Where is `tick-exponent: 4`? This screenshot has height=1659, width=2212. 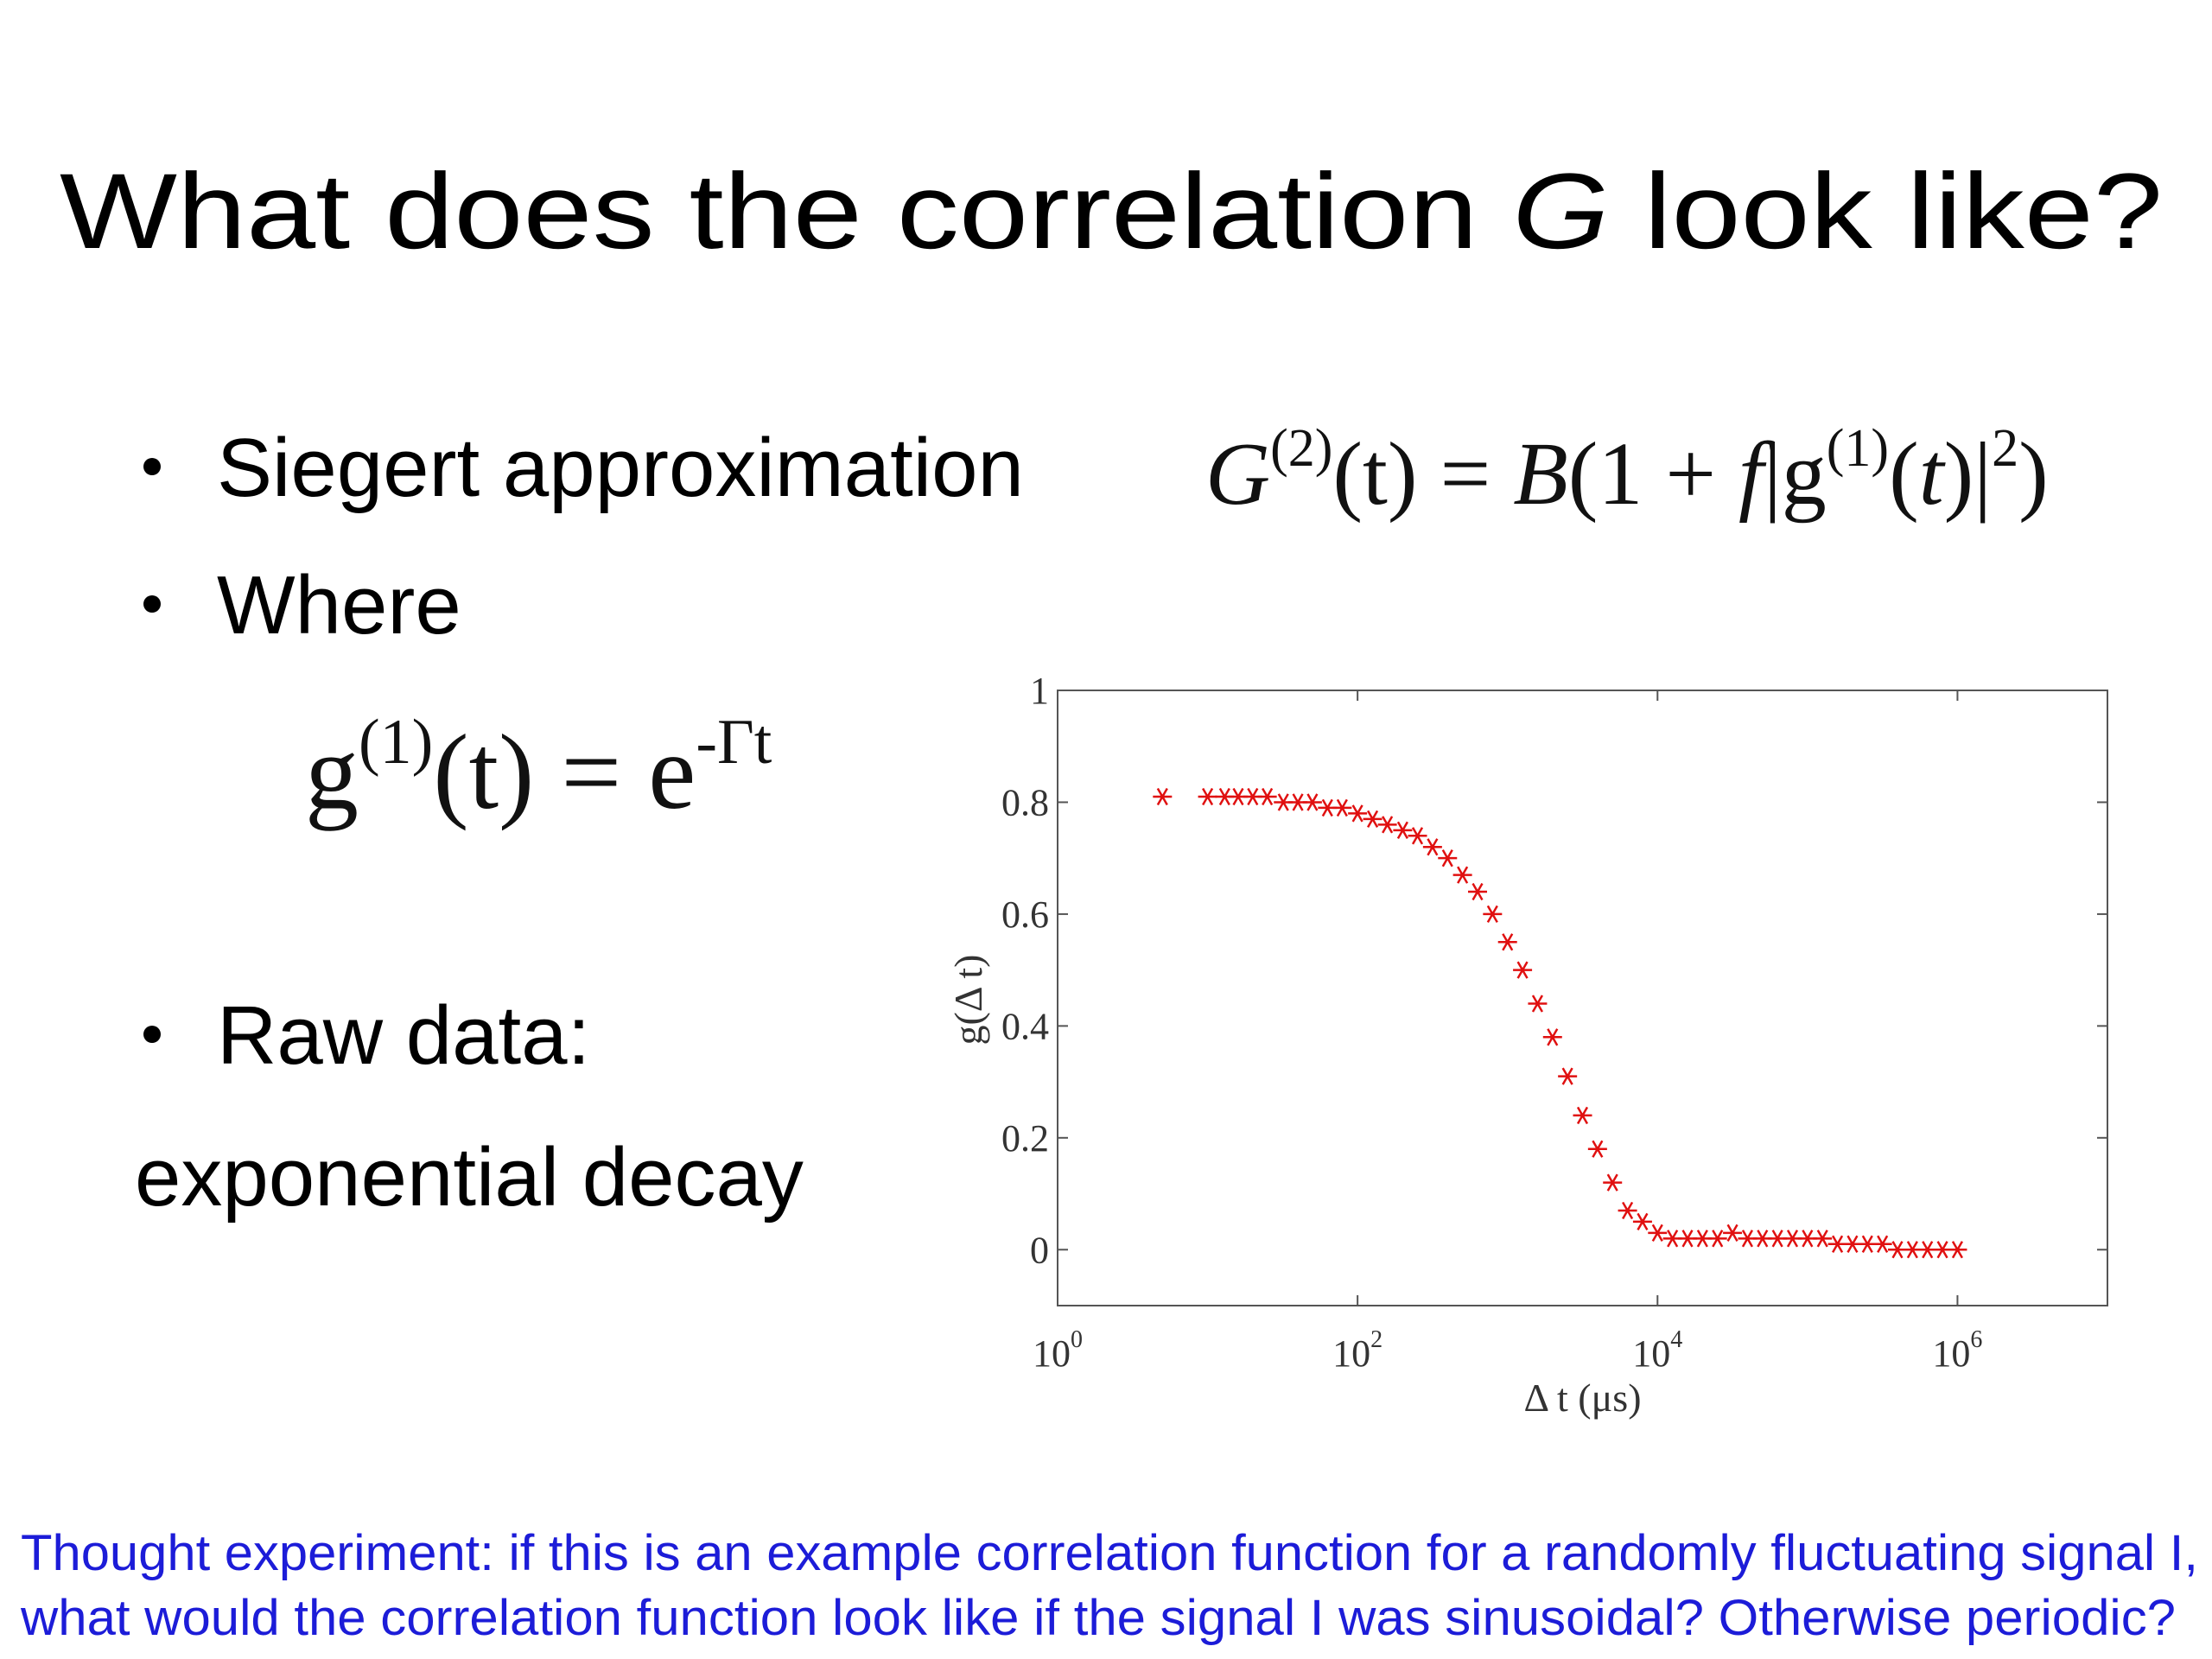 tick-exponent: 4 is located at coordinates (1676, 1339).